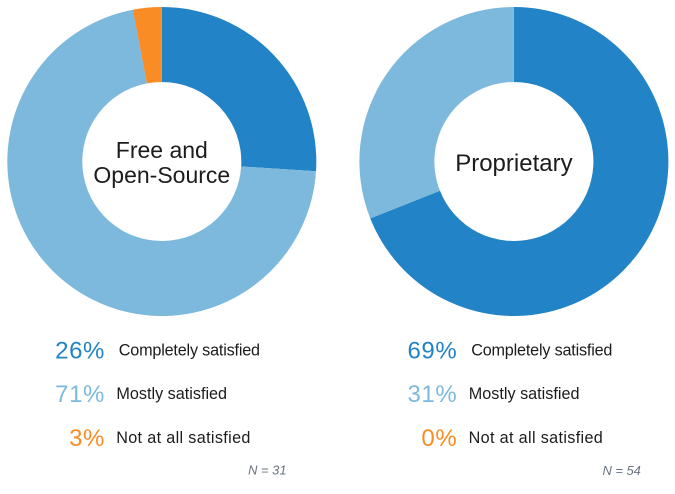 Image resolution: width=675 pixels, height=494 pixels. Describe the element at coordinates (621, 470) in the screenshot. I see `svg-text: N = 54` at that location.